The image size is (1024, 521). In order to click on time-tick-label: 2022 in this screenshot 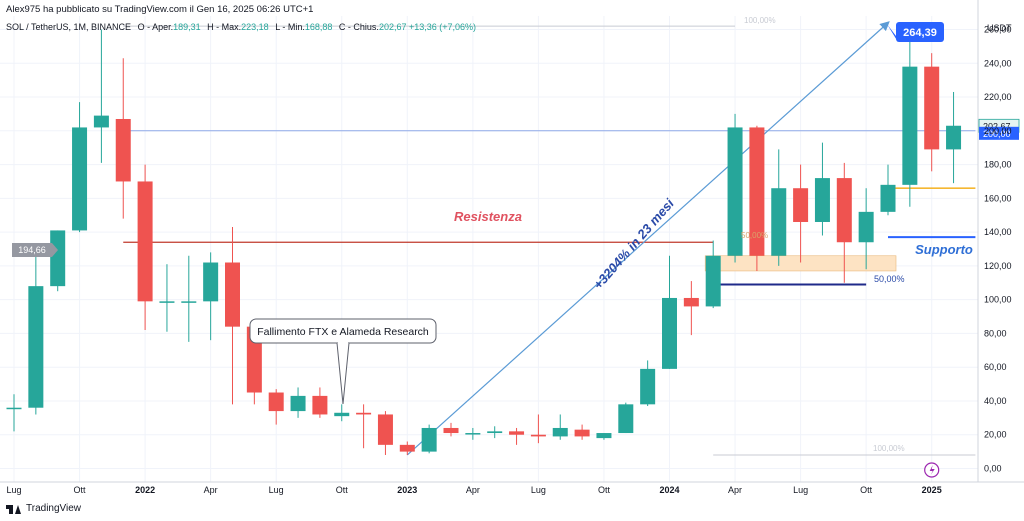, I will do `click(145, 490)`.